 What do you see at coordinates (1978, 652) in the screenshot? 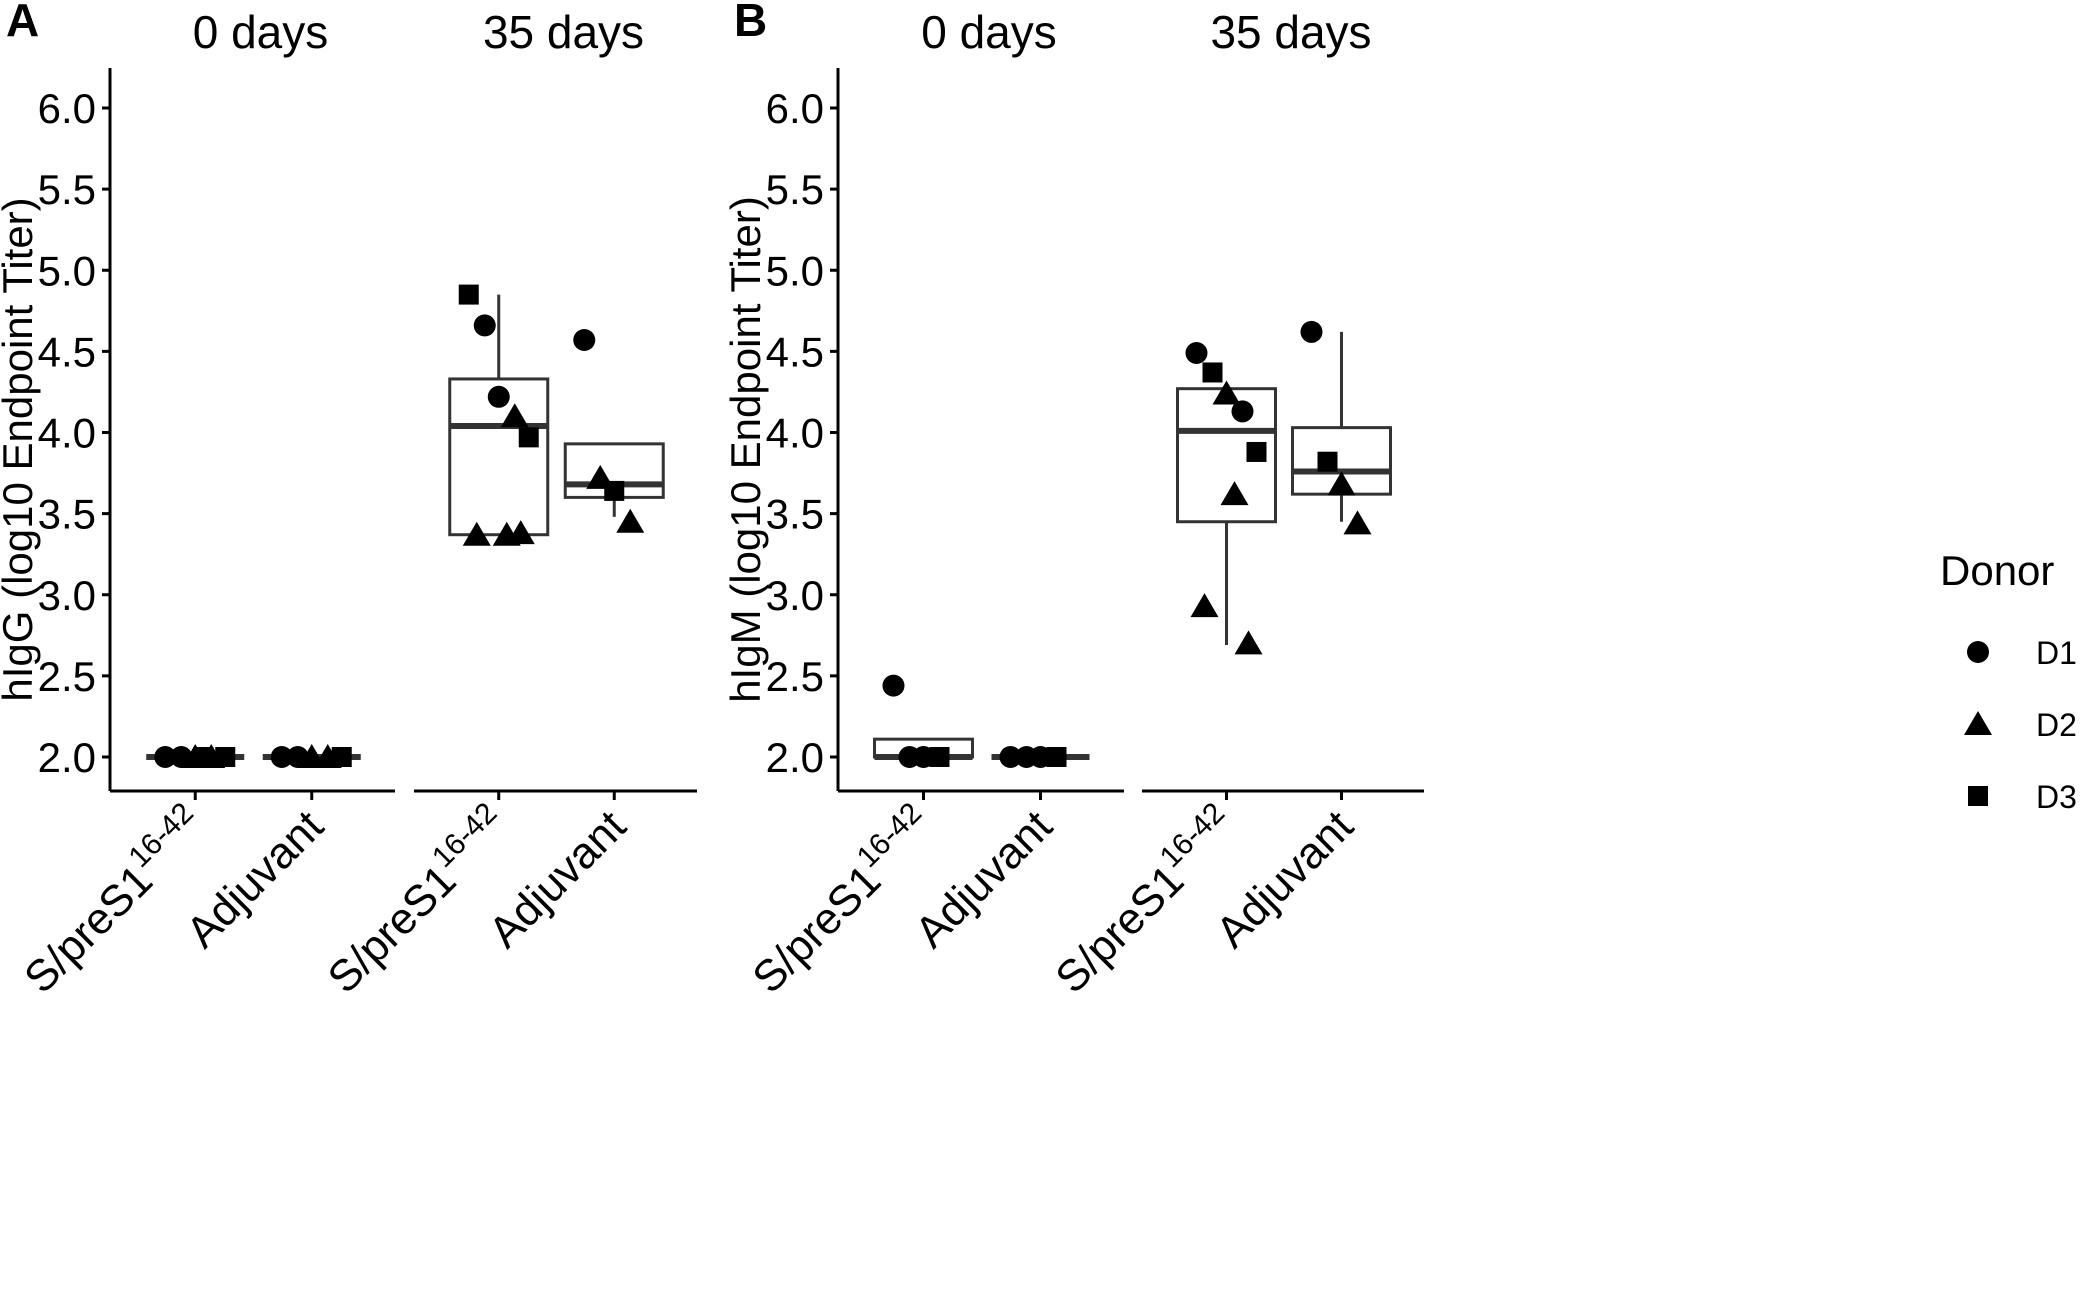
I see `legend-key-circle` at bounding box center [1978, 652].